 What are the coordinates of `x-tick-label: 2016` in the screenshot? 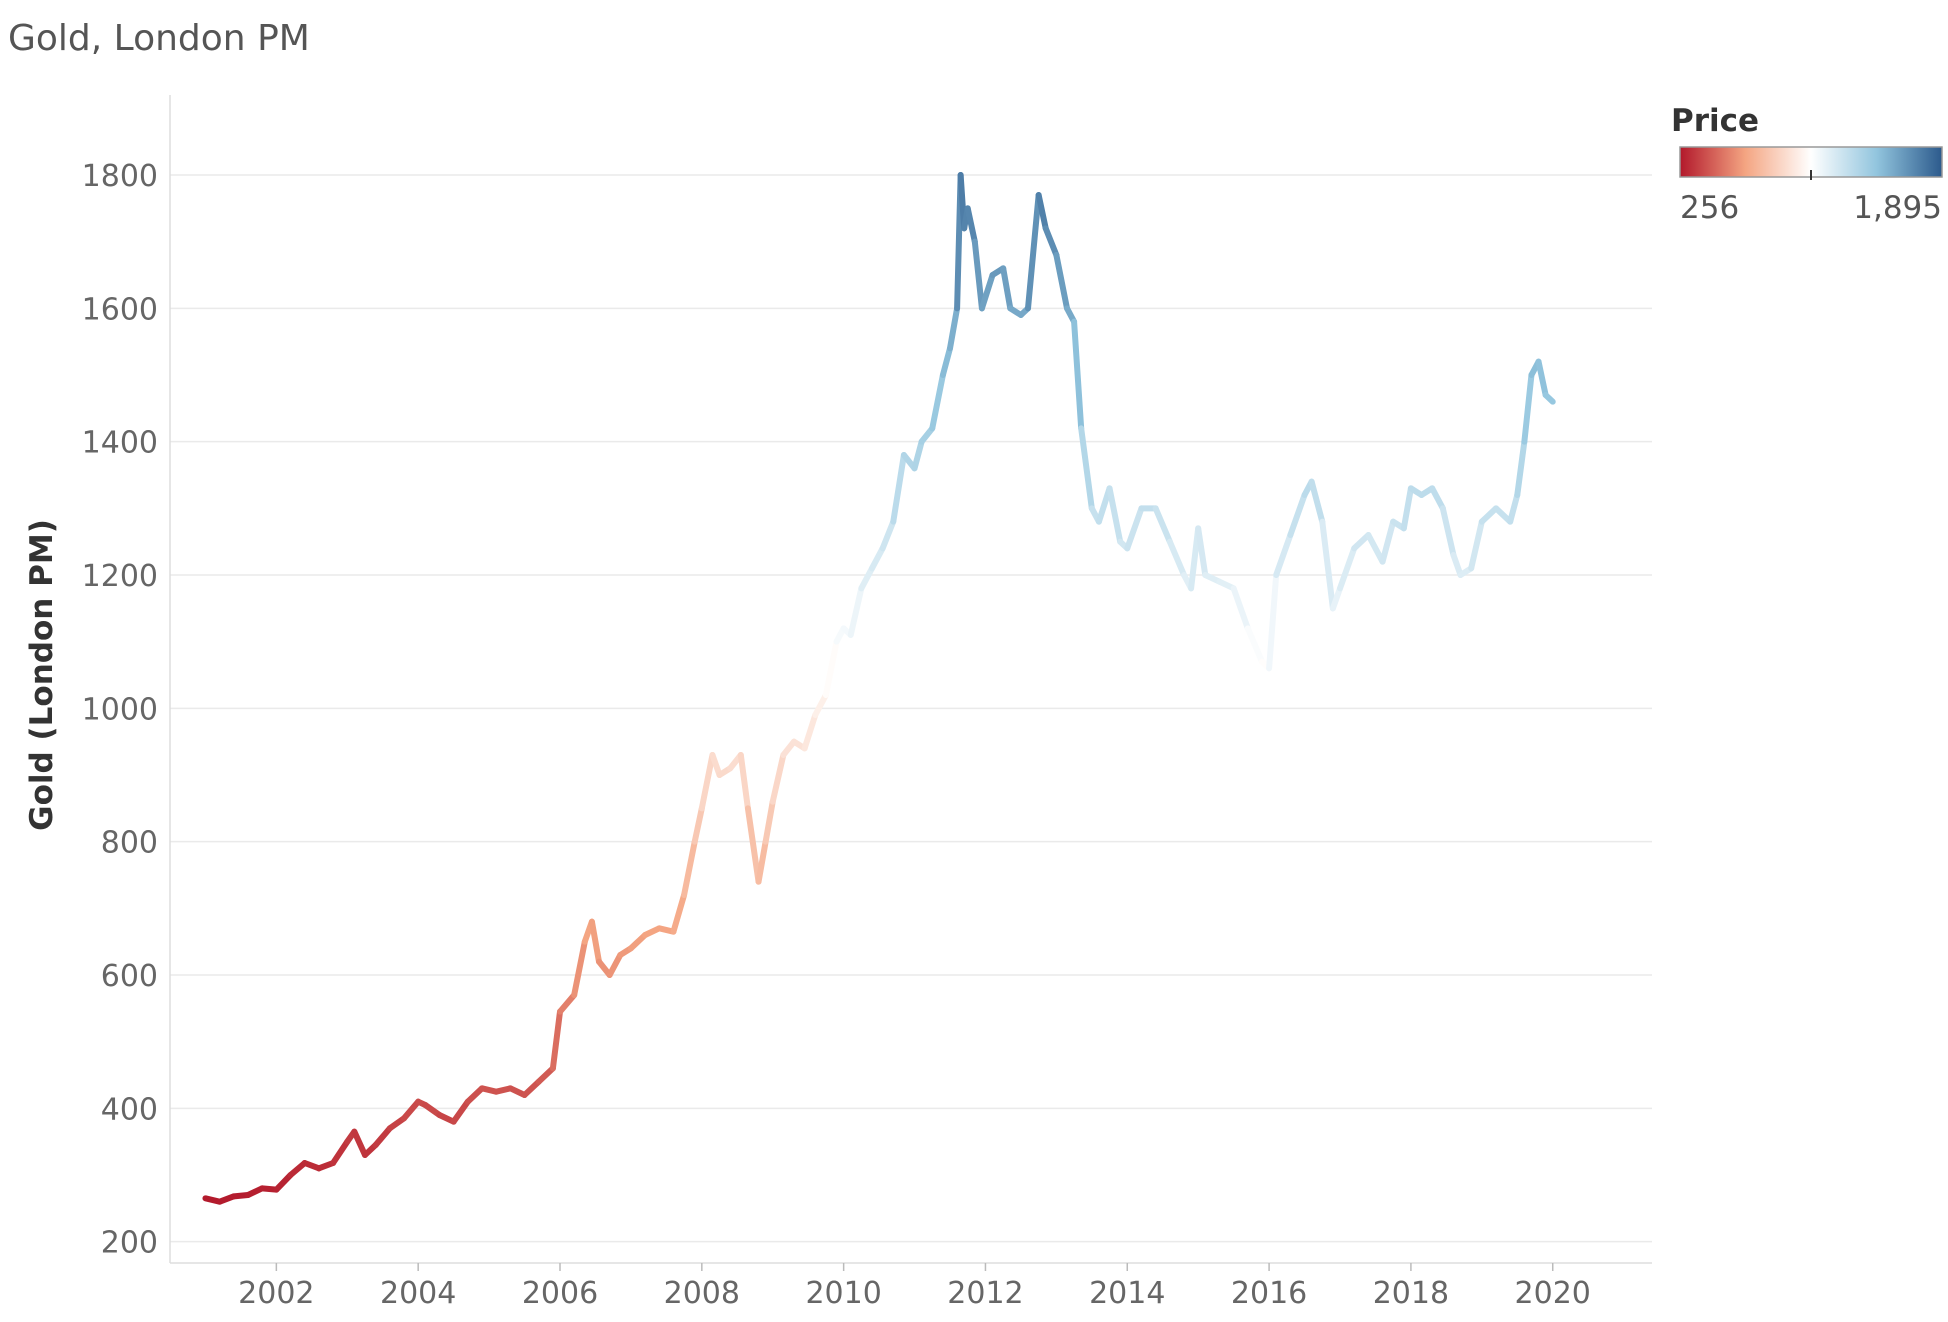 It's located at (1269, 1293).